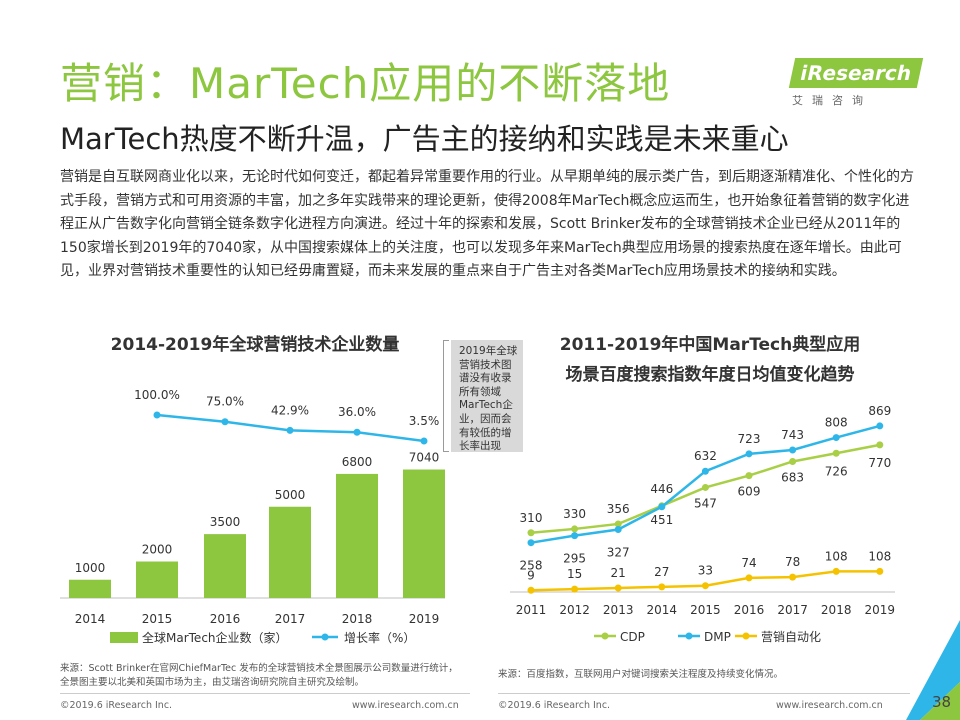 The height and width of the screenshot is (720, 960). I want to click on chart1-x-tick: 2016, so click(225, 619).